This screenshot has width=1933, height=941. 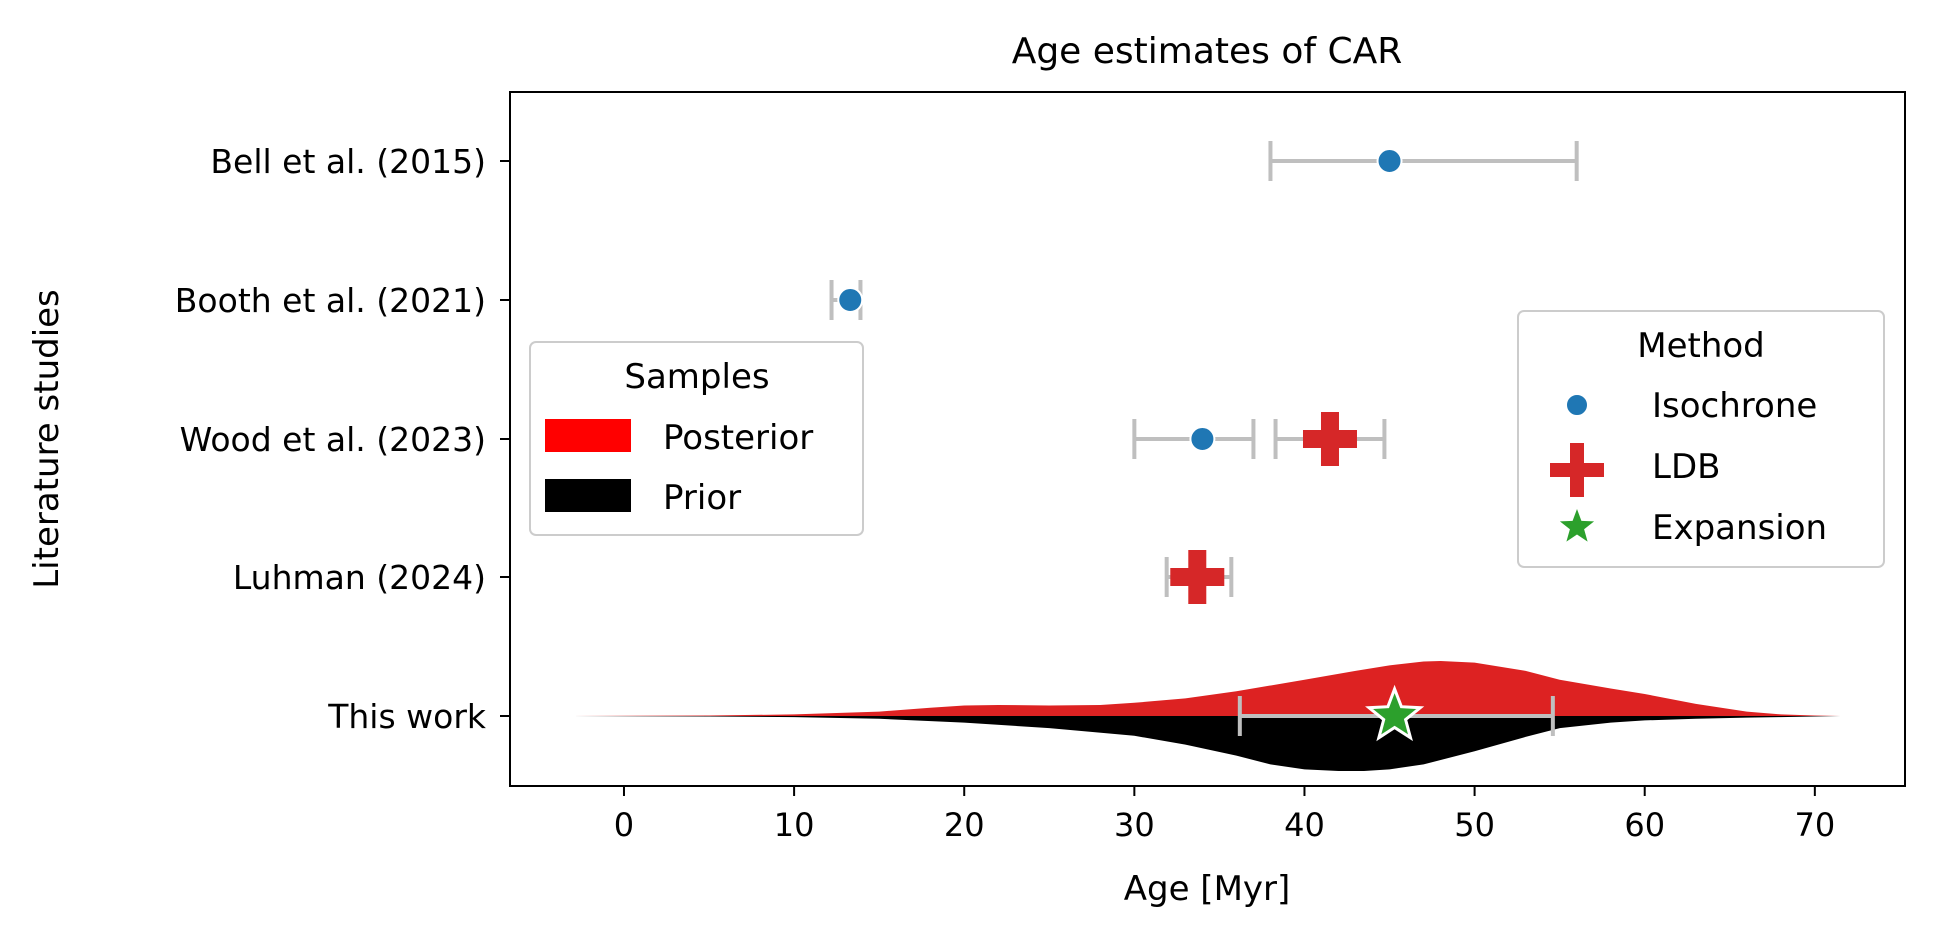 What do you see at coordinates (1395, 713) in the screenshot?
I see `expansion-point` at bounding box center [1395, 713].